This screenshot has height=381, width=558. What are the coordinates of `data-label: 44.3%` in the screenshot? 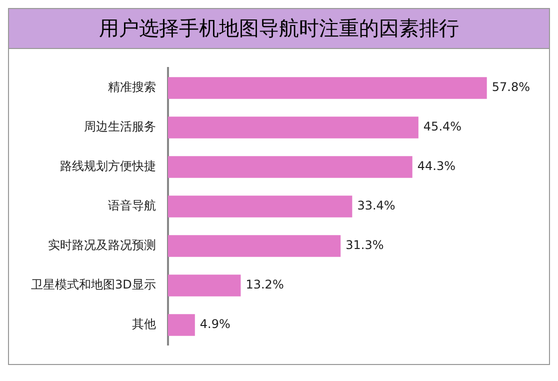 It's located at (436, 166).